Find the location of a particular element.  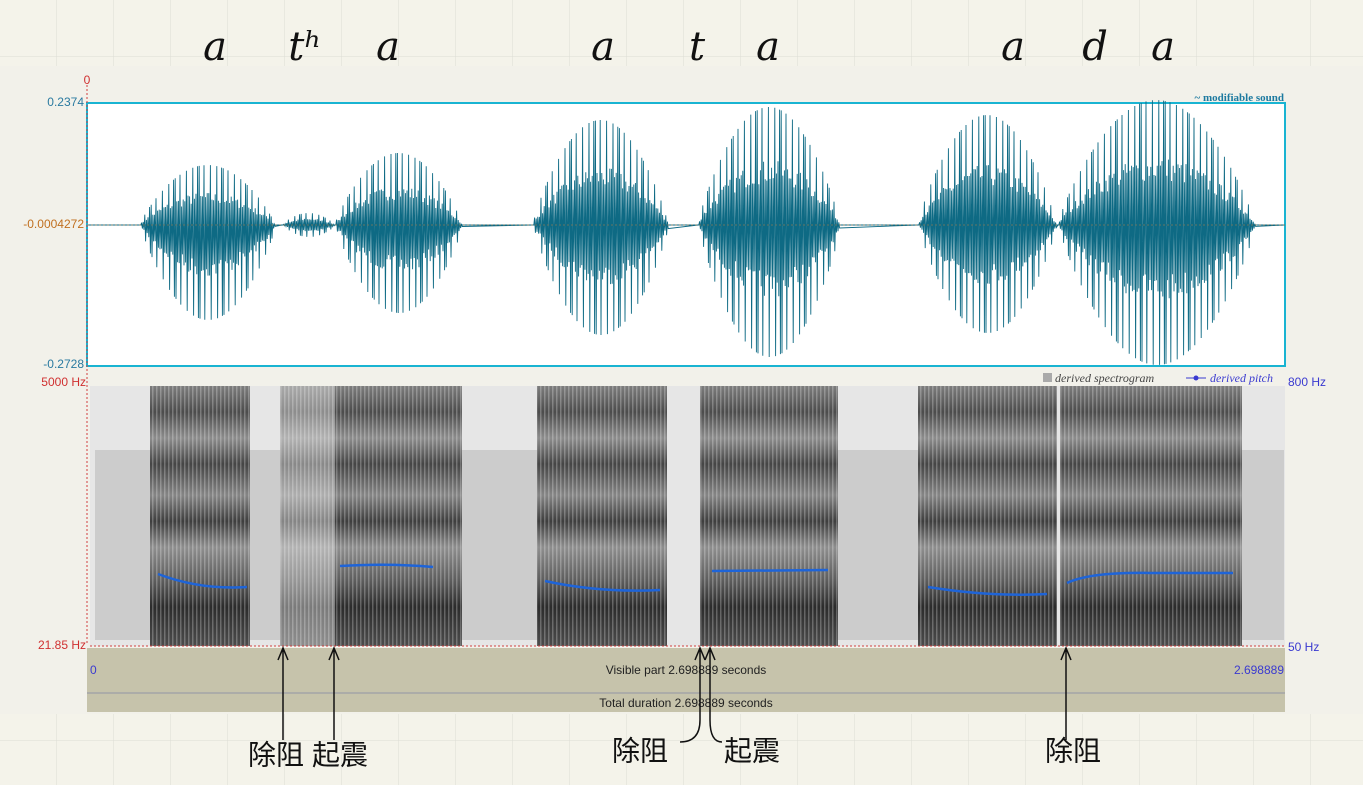

handwritten-label: t is located at coordinates (697, 47).